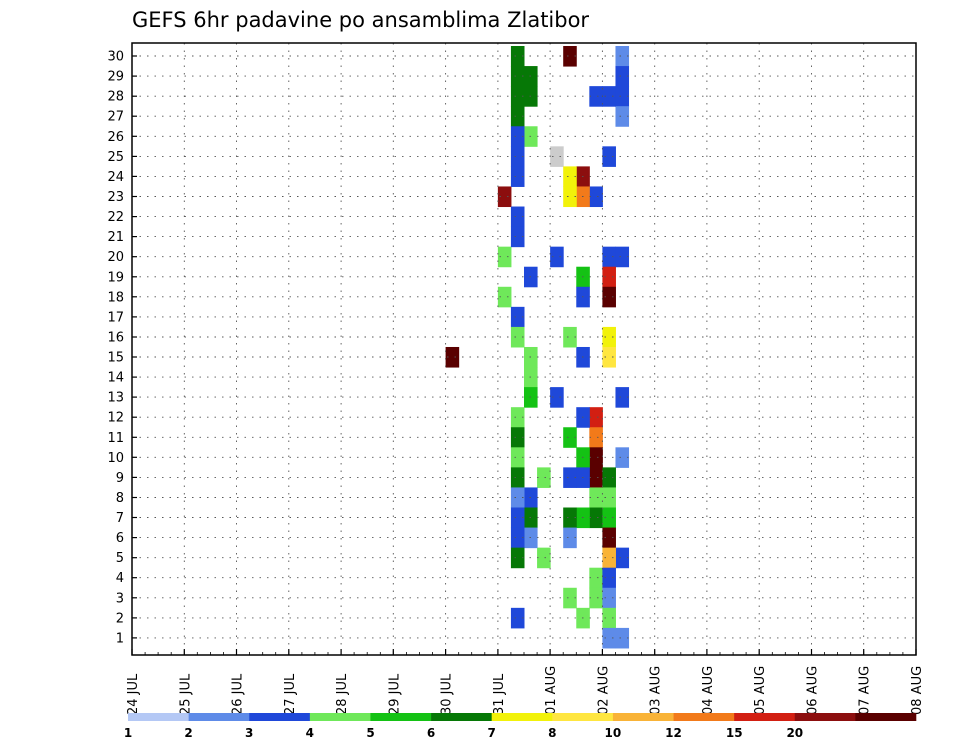  Describe the element at coordinates (431, 733) in the screenshot. I see `colorbar-label: 6` at that location.